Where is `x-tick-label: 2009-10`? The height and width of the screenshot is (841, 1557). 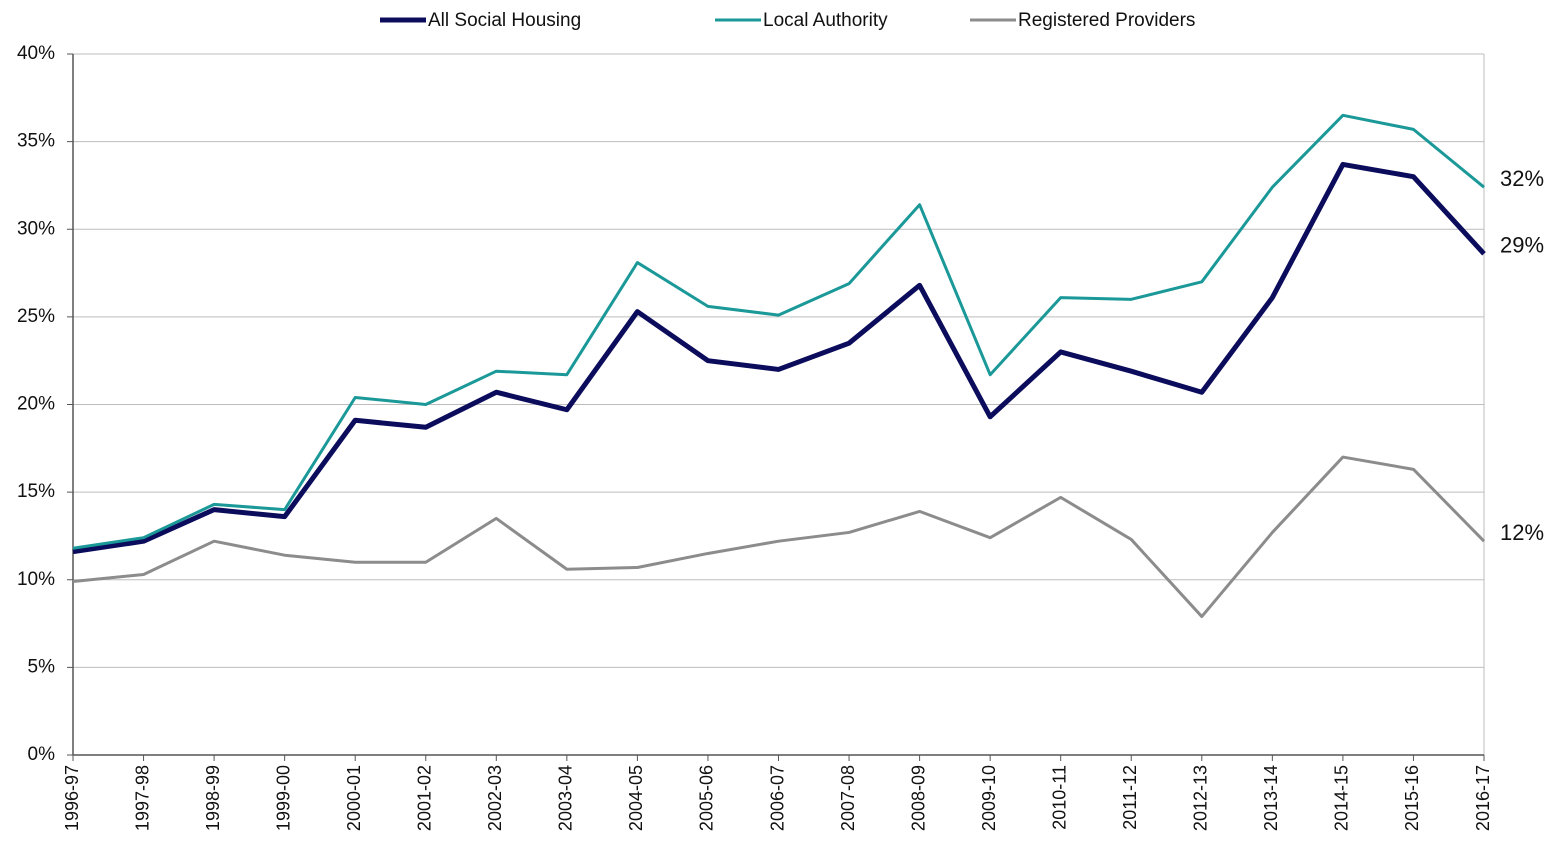
x-tick-label: 2009-10 is located at coordinates (989, 798).